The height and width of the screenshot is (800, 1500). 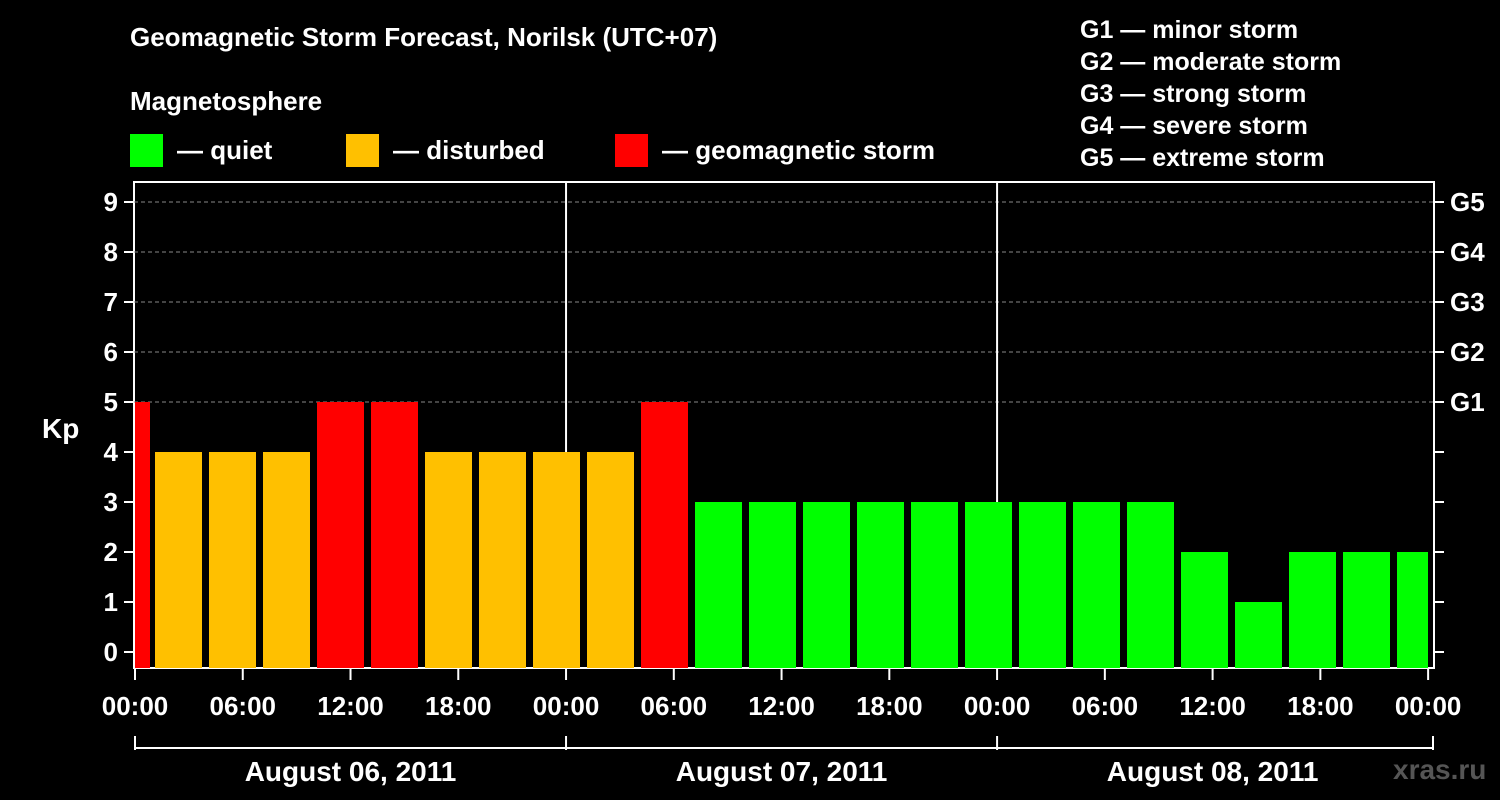 What do you see at coordinates (111, 302) in the screenshot?
I see `y-tick-label-7: 7` at bounding box center [111, 302].